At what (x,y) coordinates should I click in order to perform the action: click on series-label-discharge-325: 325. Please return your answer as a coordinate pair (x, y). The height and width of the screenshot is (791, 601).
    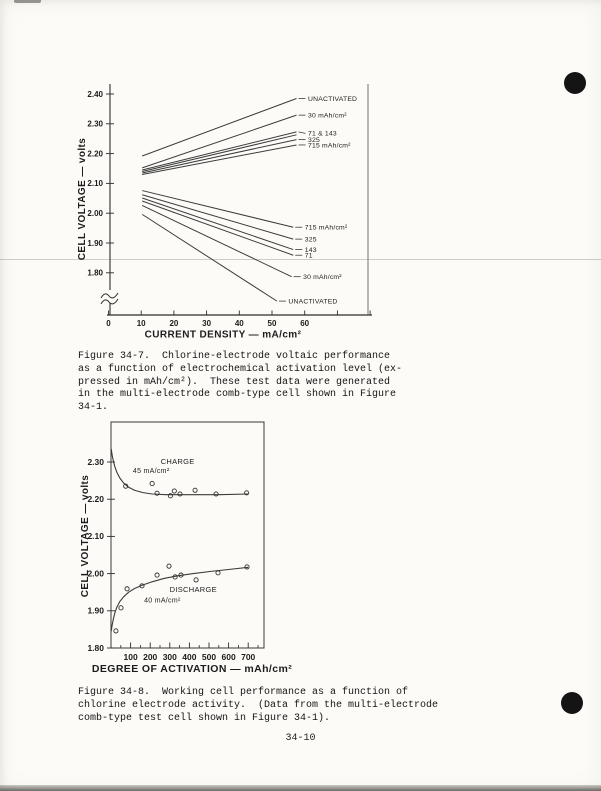
    Looking at the image, I should click on (311, 240).